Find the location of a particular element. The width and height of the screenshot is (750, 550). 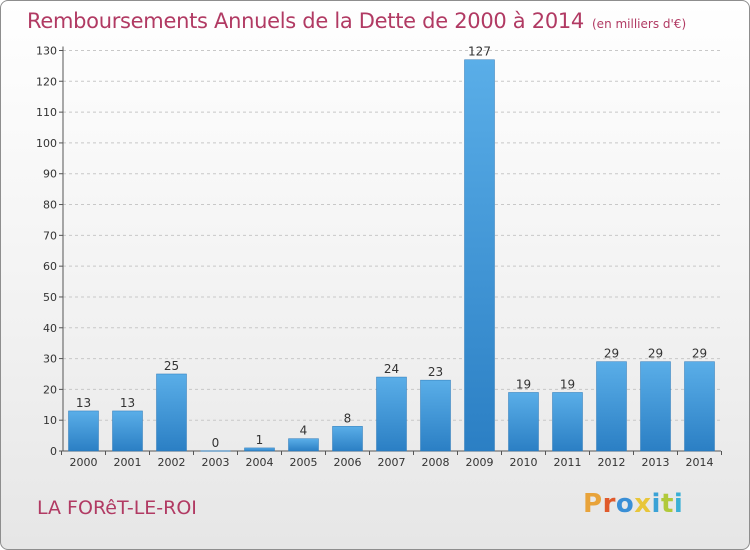

logo-letter: x is located at coordinates (643, 504).